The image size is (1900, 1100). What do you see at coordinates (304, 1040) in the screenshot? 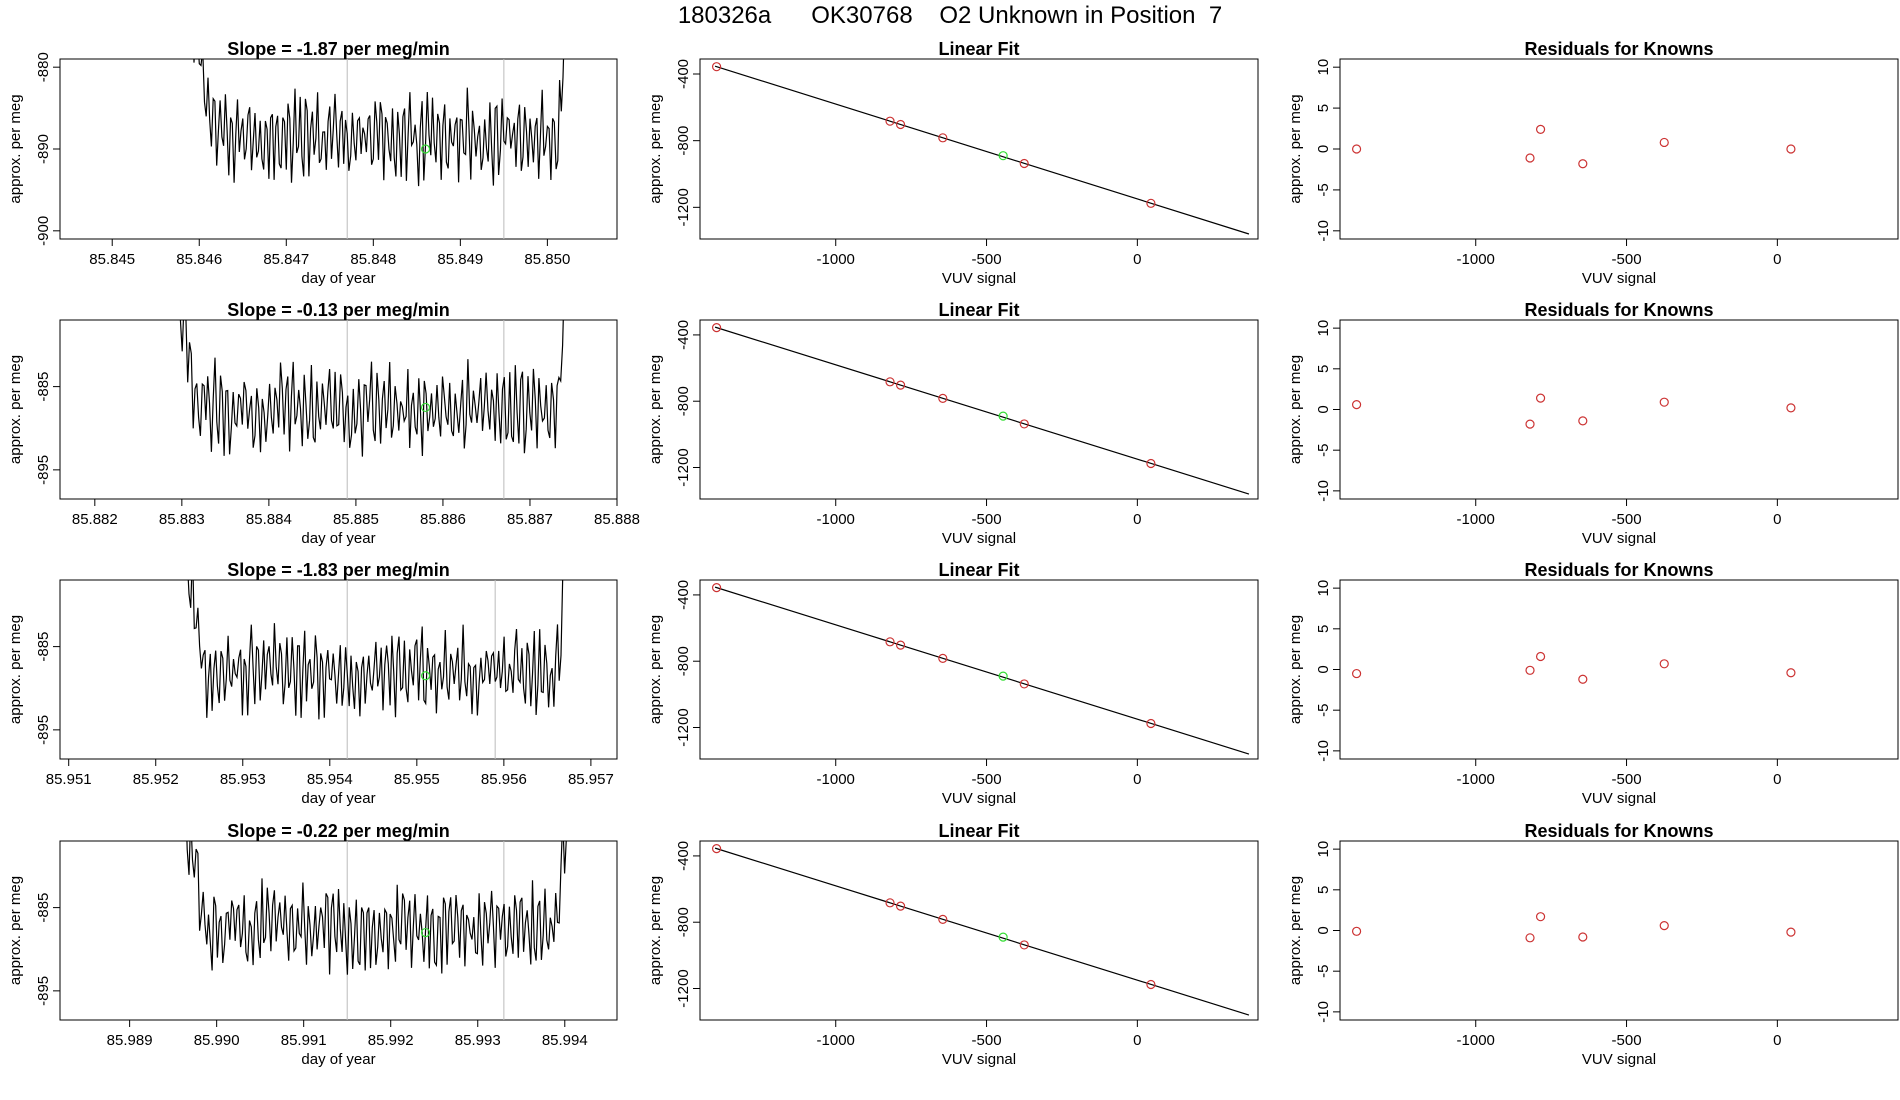
I see `x-tick-label: 85.991` at bounding box center [304, 1040].